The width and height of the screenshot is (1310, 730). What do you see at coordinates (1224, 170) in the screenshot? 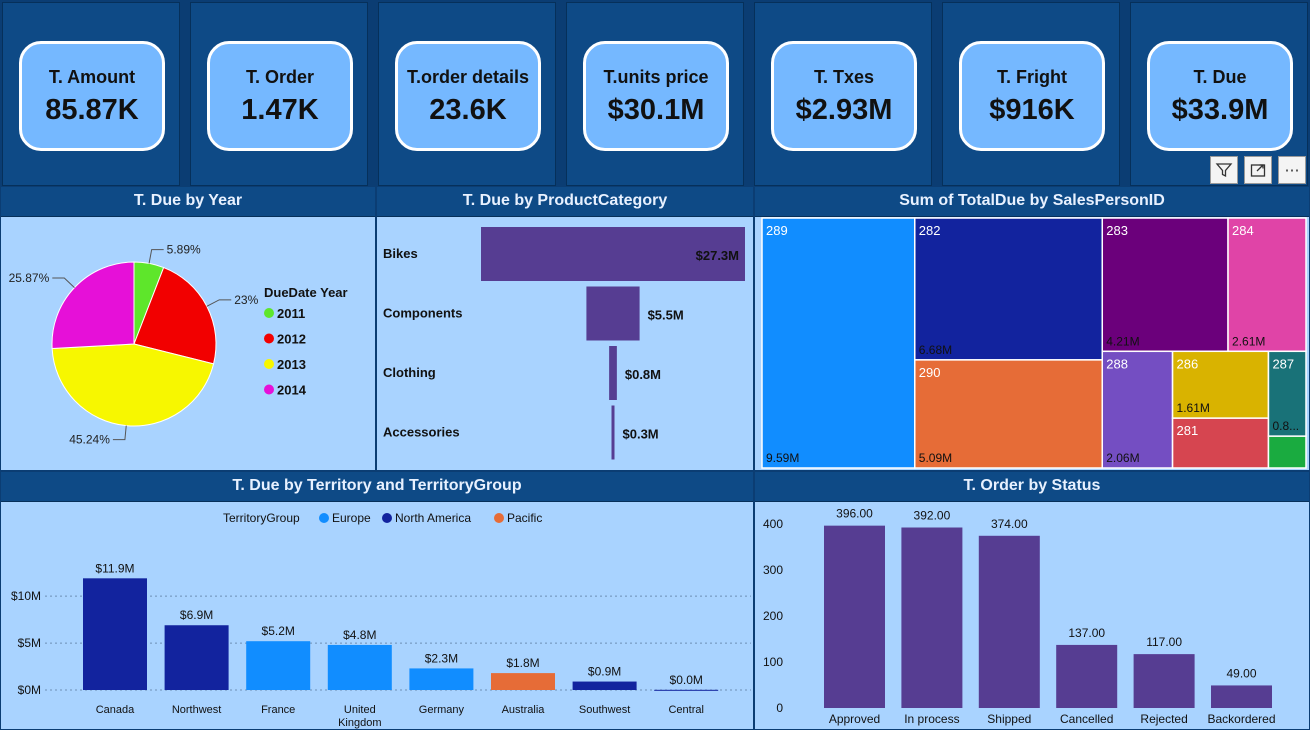
I see `filter-button` at bounding box center [1224, 170].